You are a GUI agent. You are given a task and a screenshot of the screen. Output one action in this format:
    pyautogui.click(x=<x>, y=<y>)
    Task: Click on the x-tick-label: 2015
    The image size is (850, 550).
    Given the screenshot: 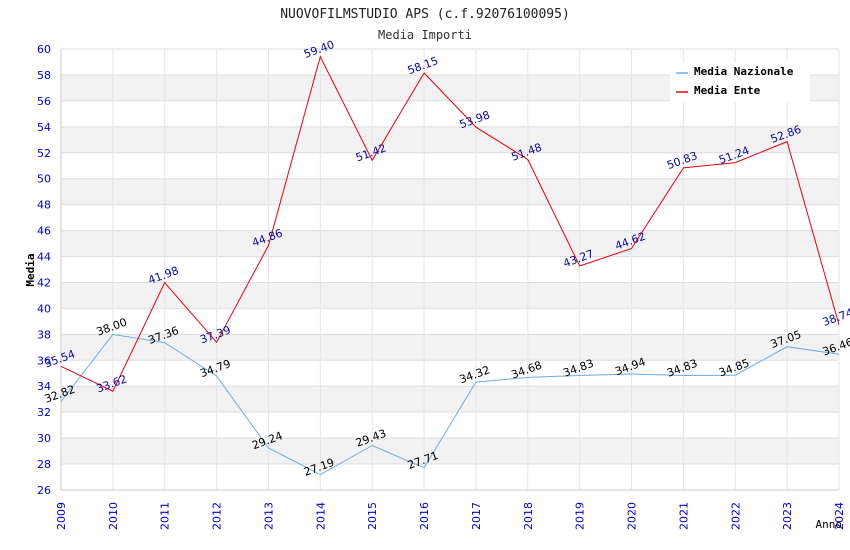 What is the action you would take?
    pyautogui.click(x=372, y=516)
    